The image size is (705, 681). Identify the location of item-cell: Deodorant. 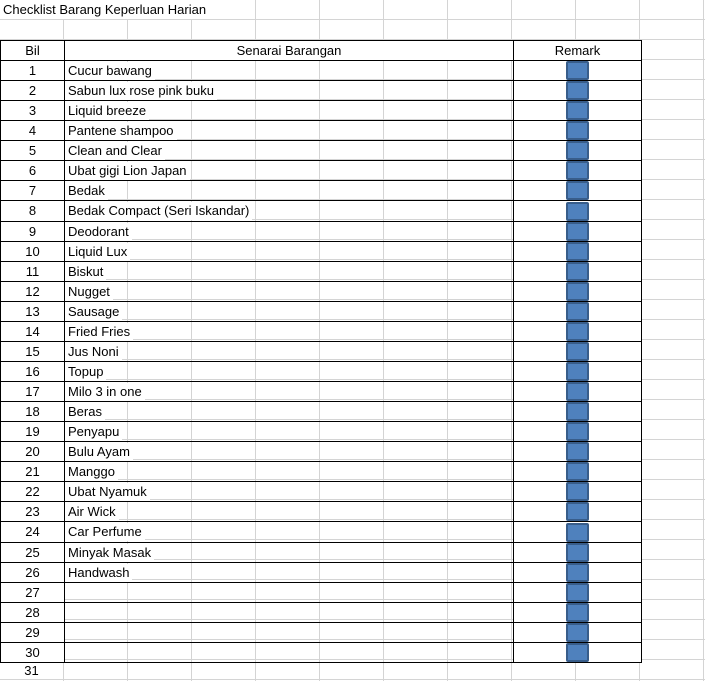
(289, 231).